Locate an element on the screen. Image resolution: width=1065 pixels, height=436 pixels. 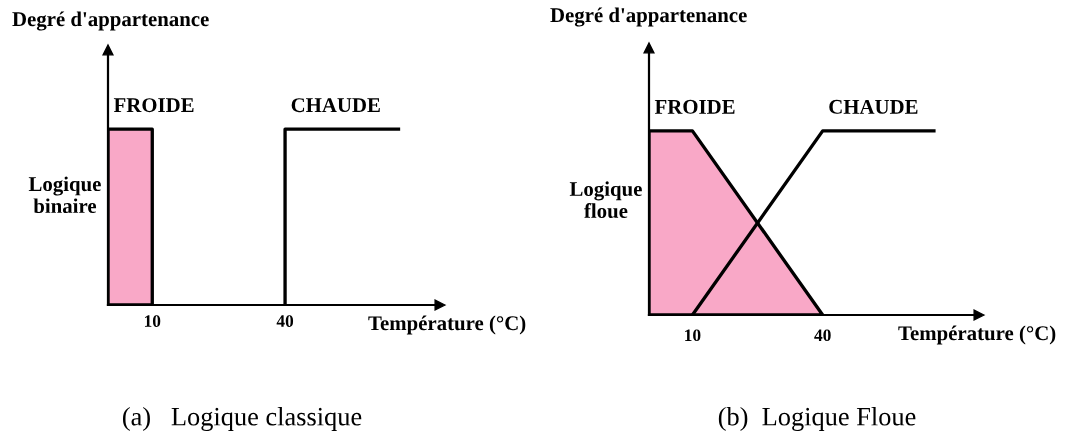
text: Logique floue is located at coordinates (605, 200).